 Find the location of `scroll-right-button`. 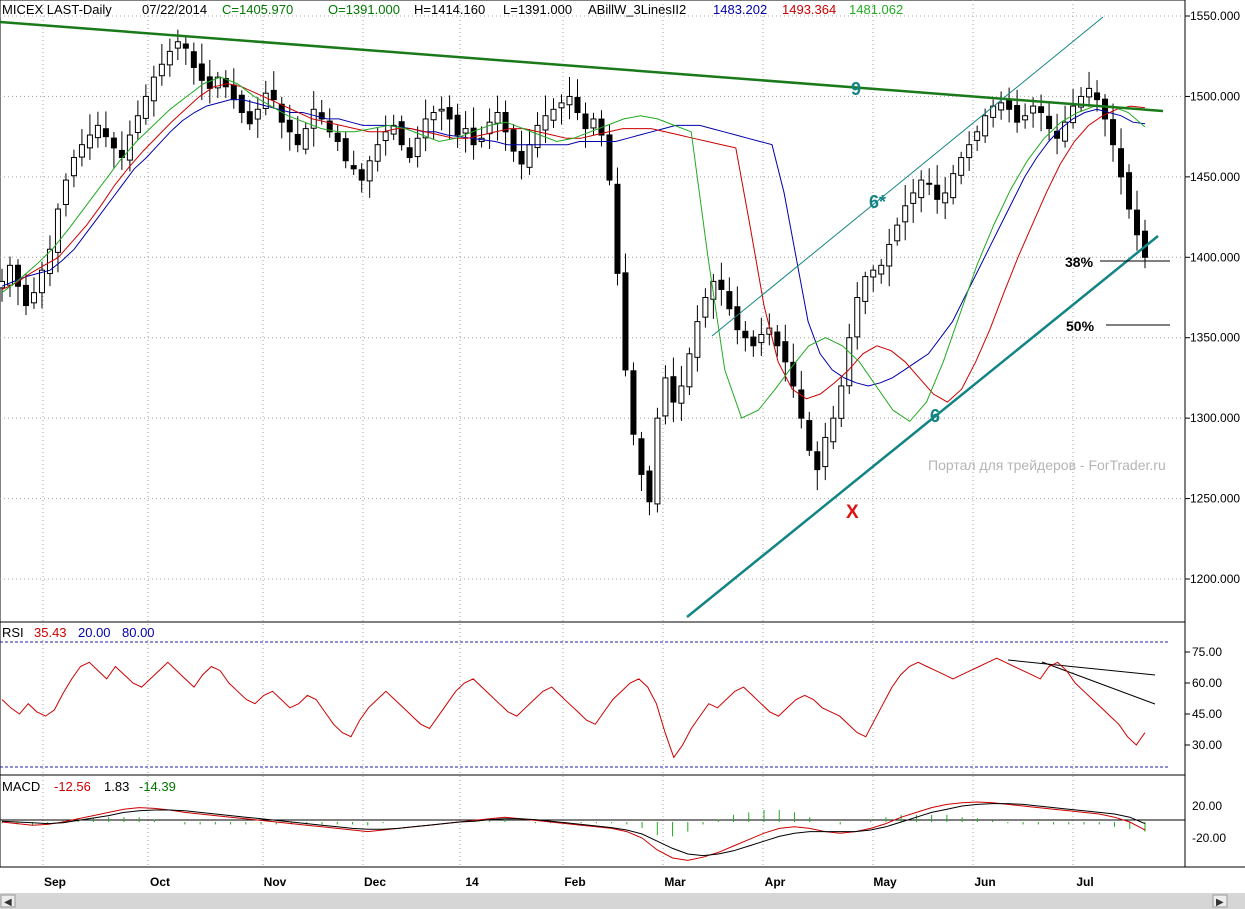

scroll-right-button is located at coordinates (1220, 901).